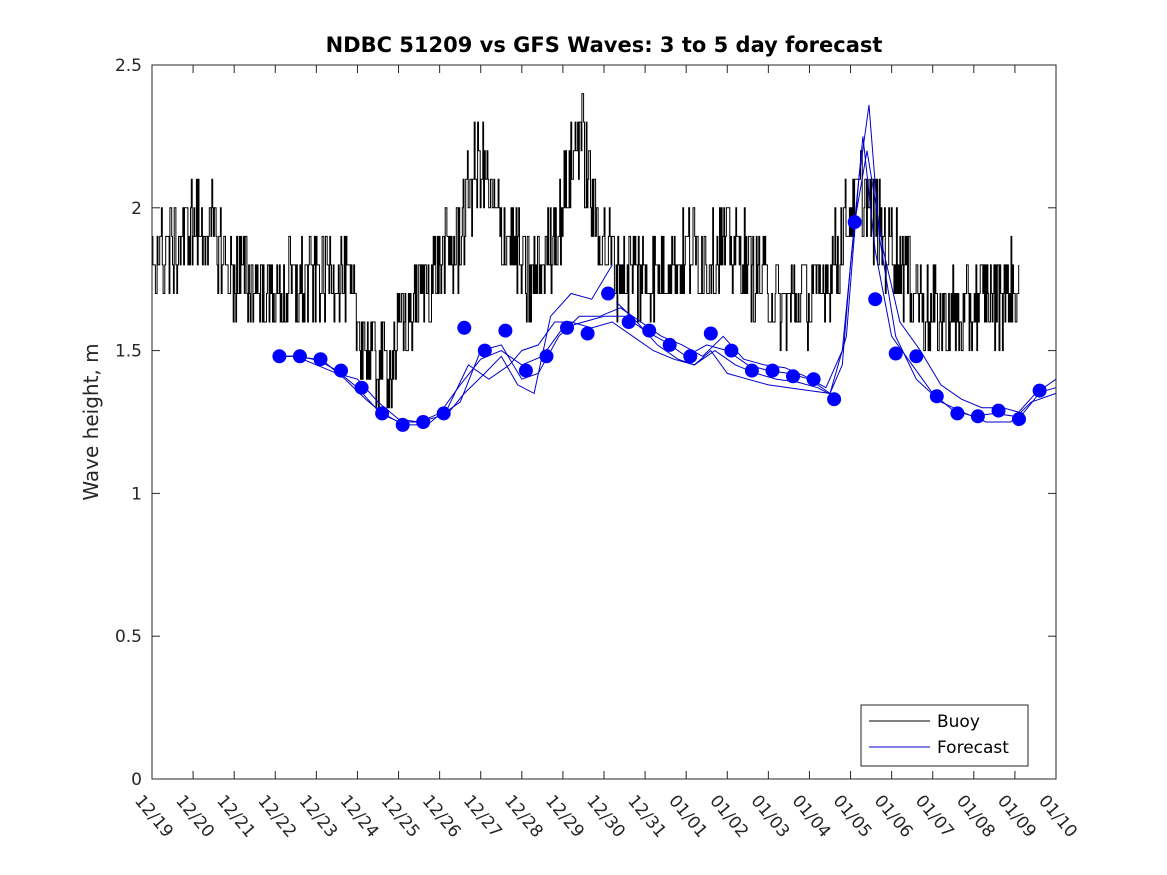 Image resolution: width=1167 pixels, height=875 pixels. I want to click on y-tick-labels: 0 0.5 1 1.5 2 2.5, so click(128, 423).